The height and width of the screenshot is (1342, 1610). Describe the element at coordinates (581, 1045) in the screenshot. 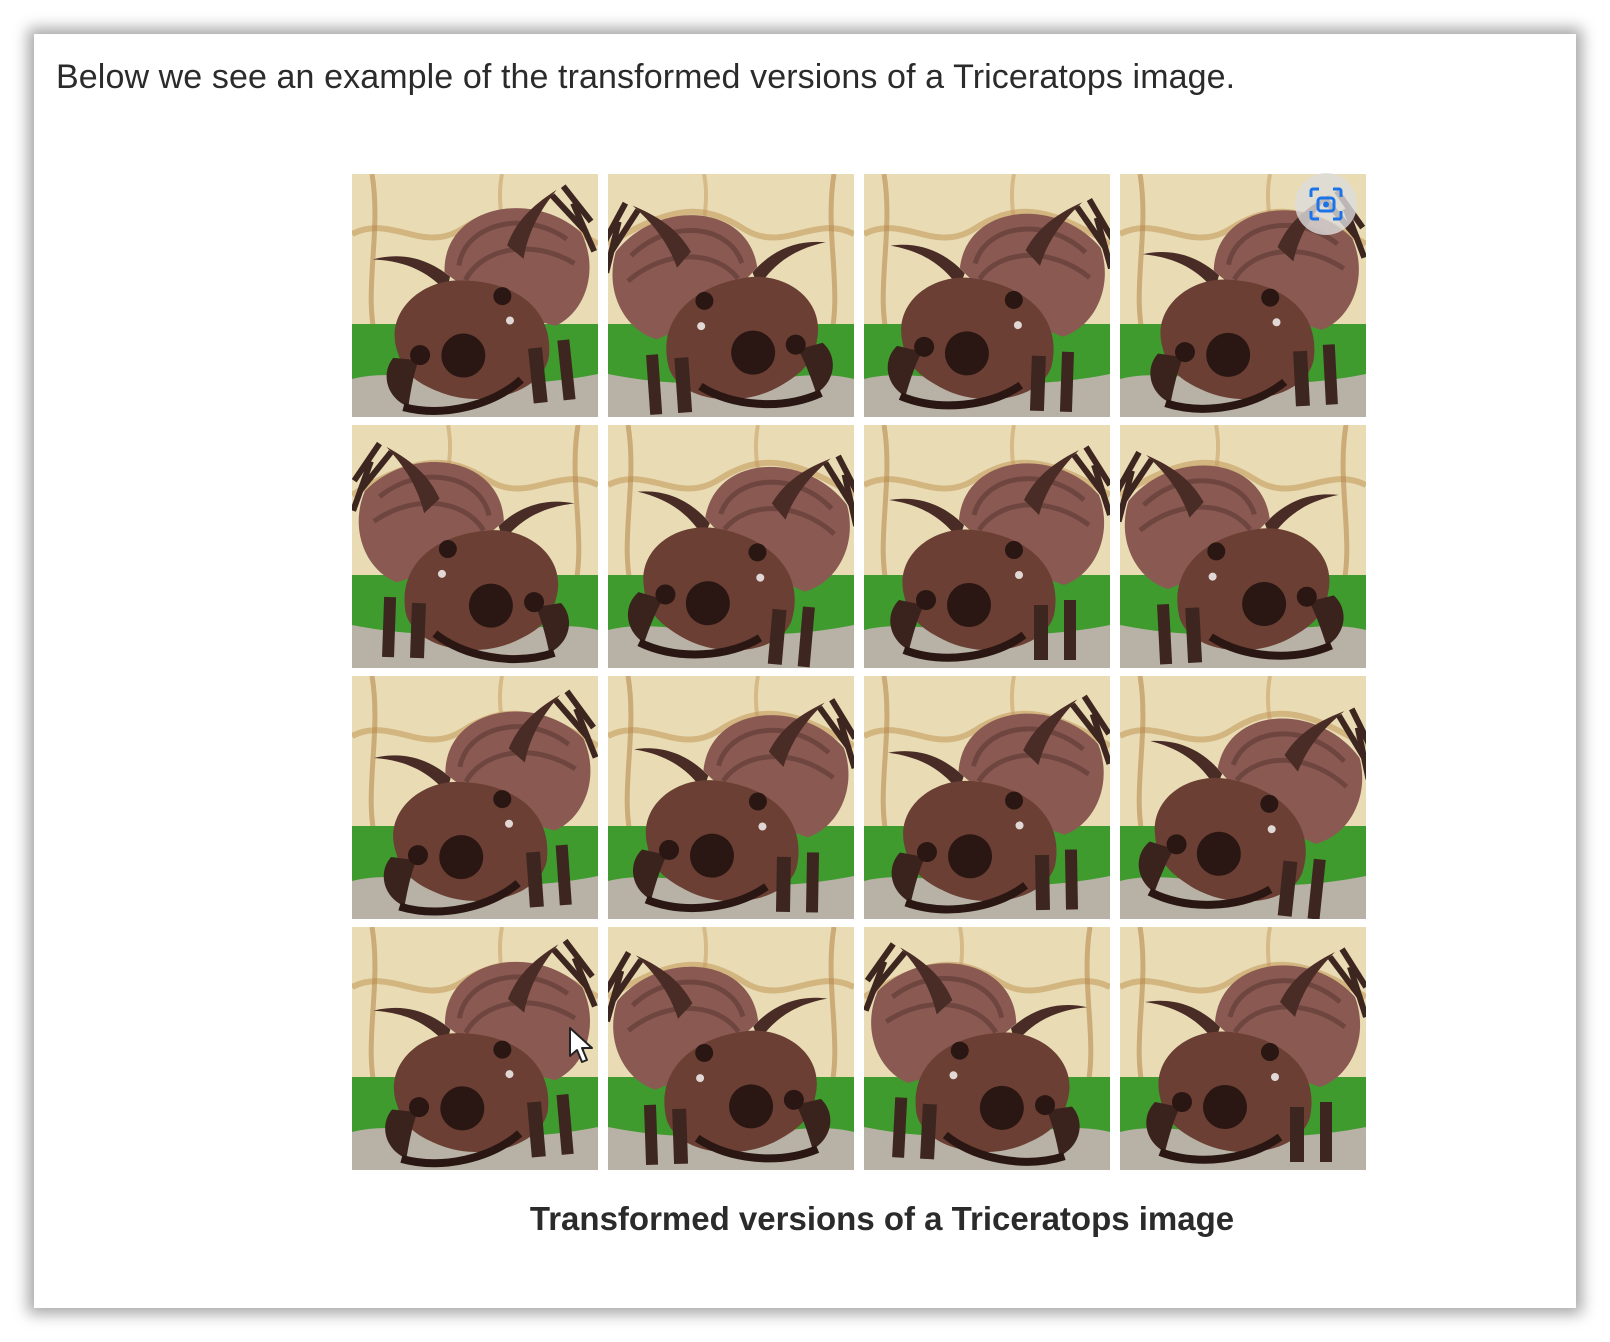

I see `mouse-pointer-icon` at that location.